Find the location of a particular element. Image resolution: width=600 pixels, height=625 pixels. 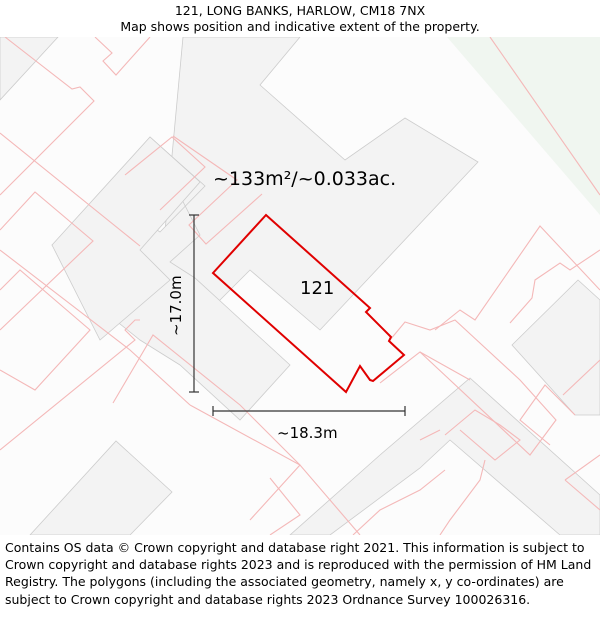

green-space is located at coordinates (523, 126).